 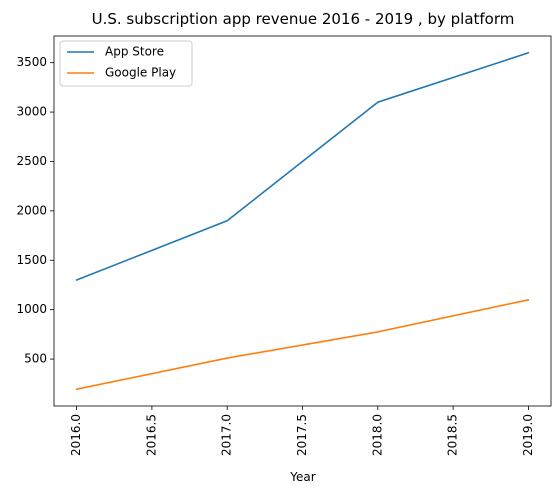 I want to click on x-tick-label: 2017.0, so click(x=227, y=435).